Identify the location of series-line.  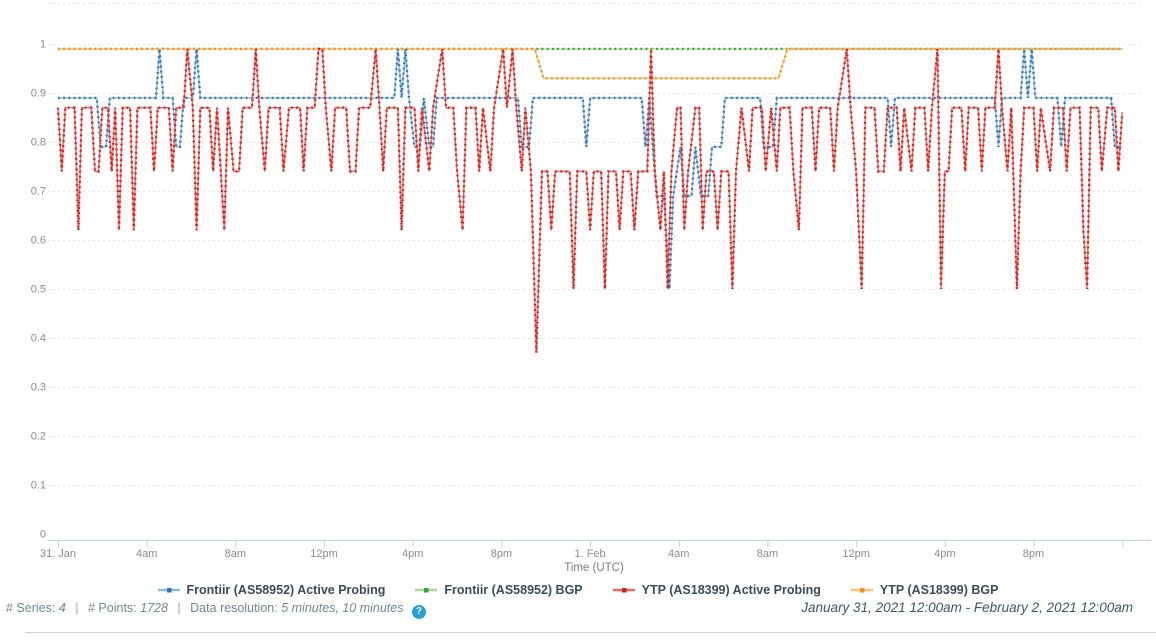
(590, 64).